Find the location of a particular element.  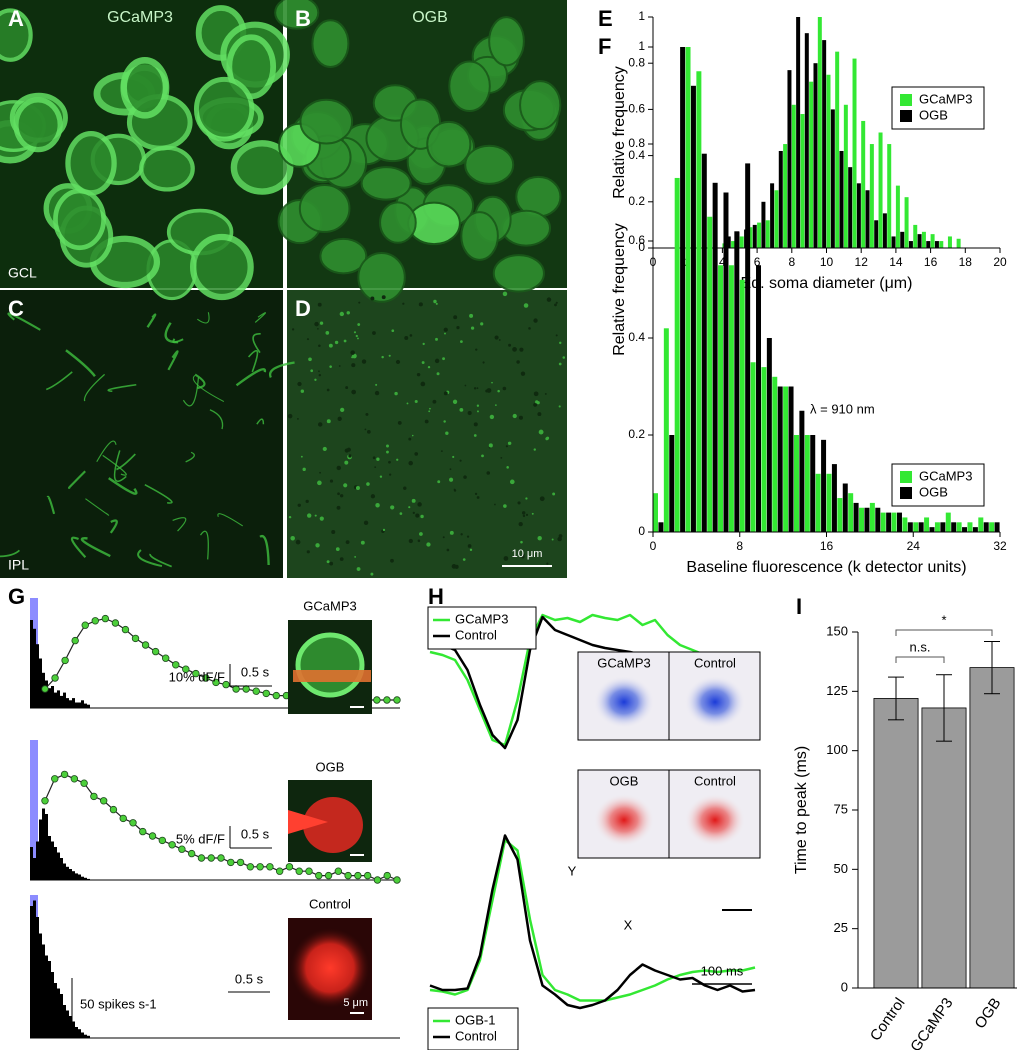

legend-swatch is located at coordinates (906, 116).